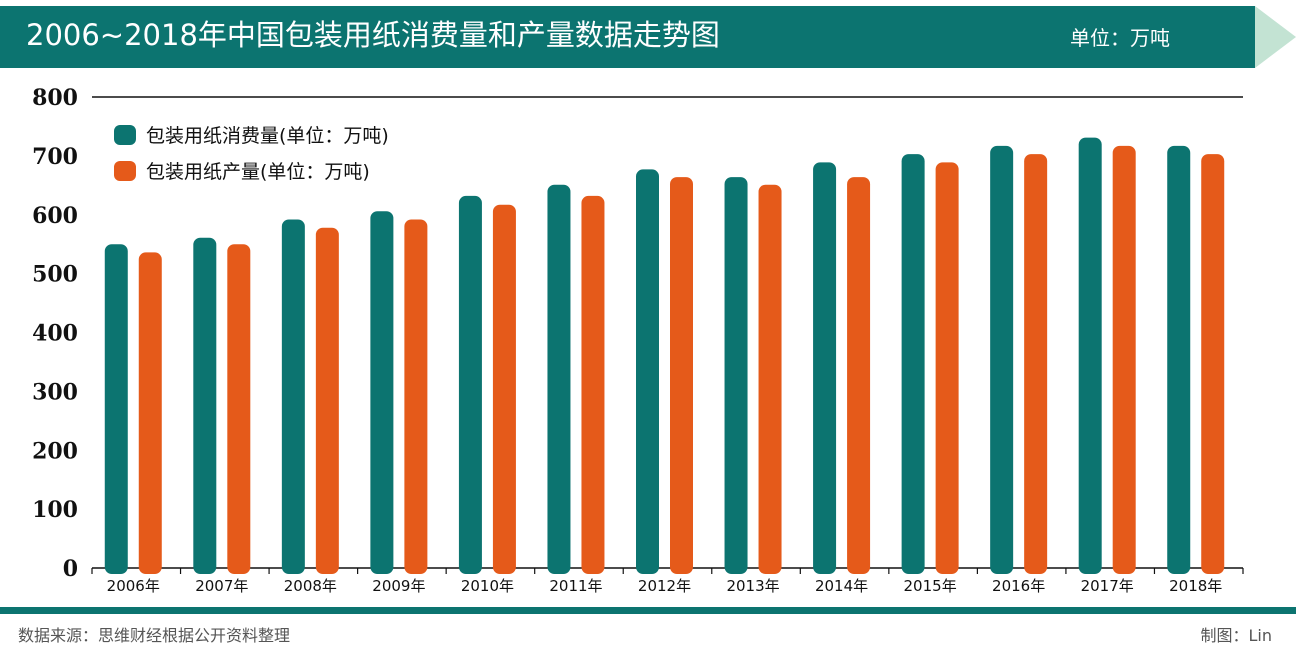 The width and height of the screenshot is (1296, 652). I want to click on y-tick-label: 800, so click(55, 98).